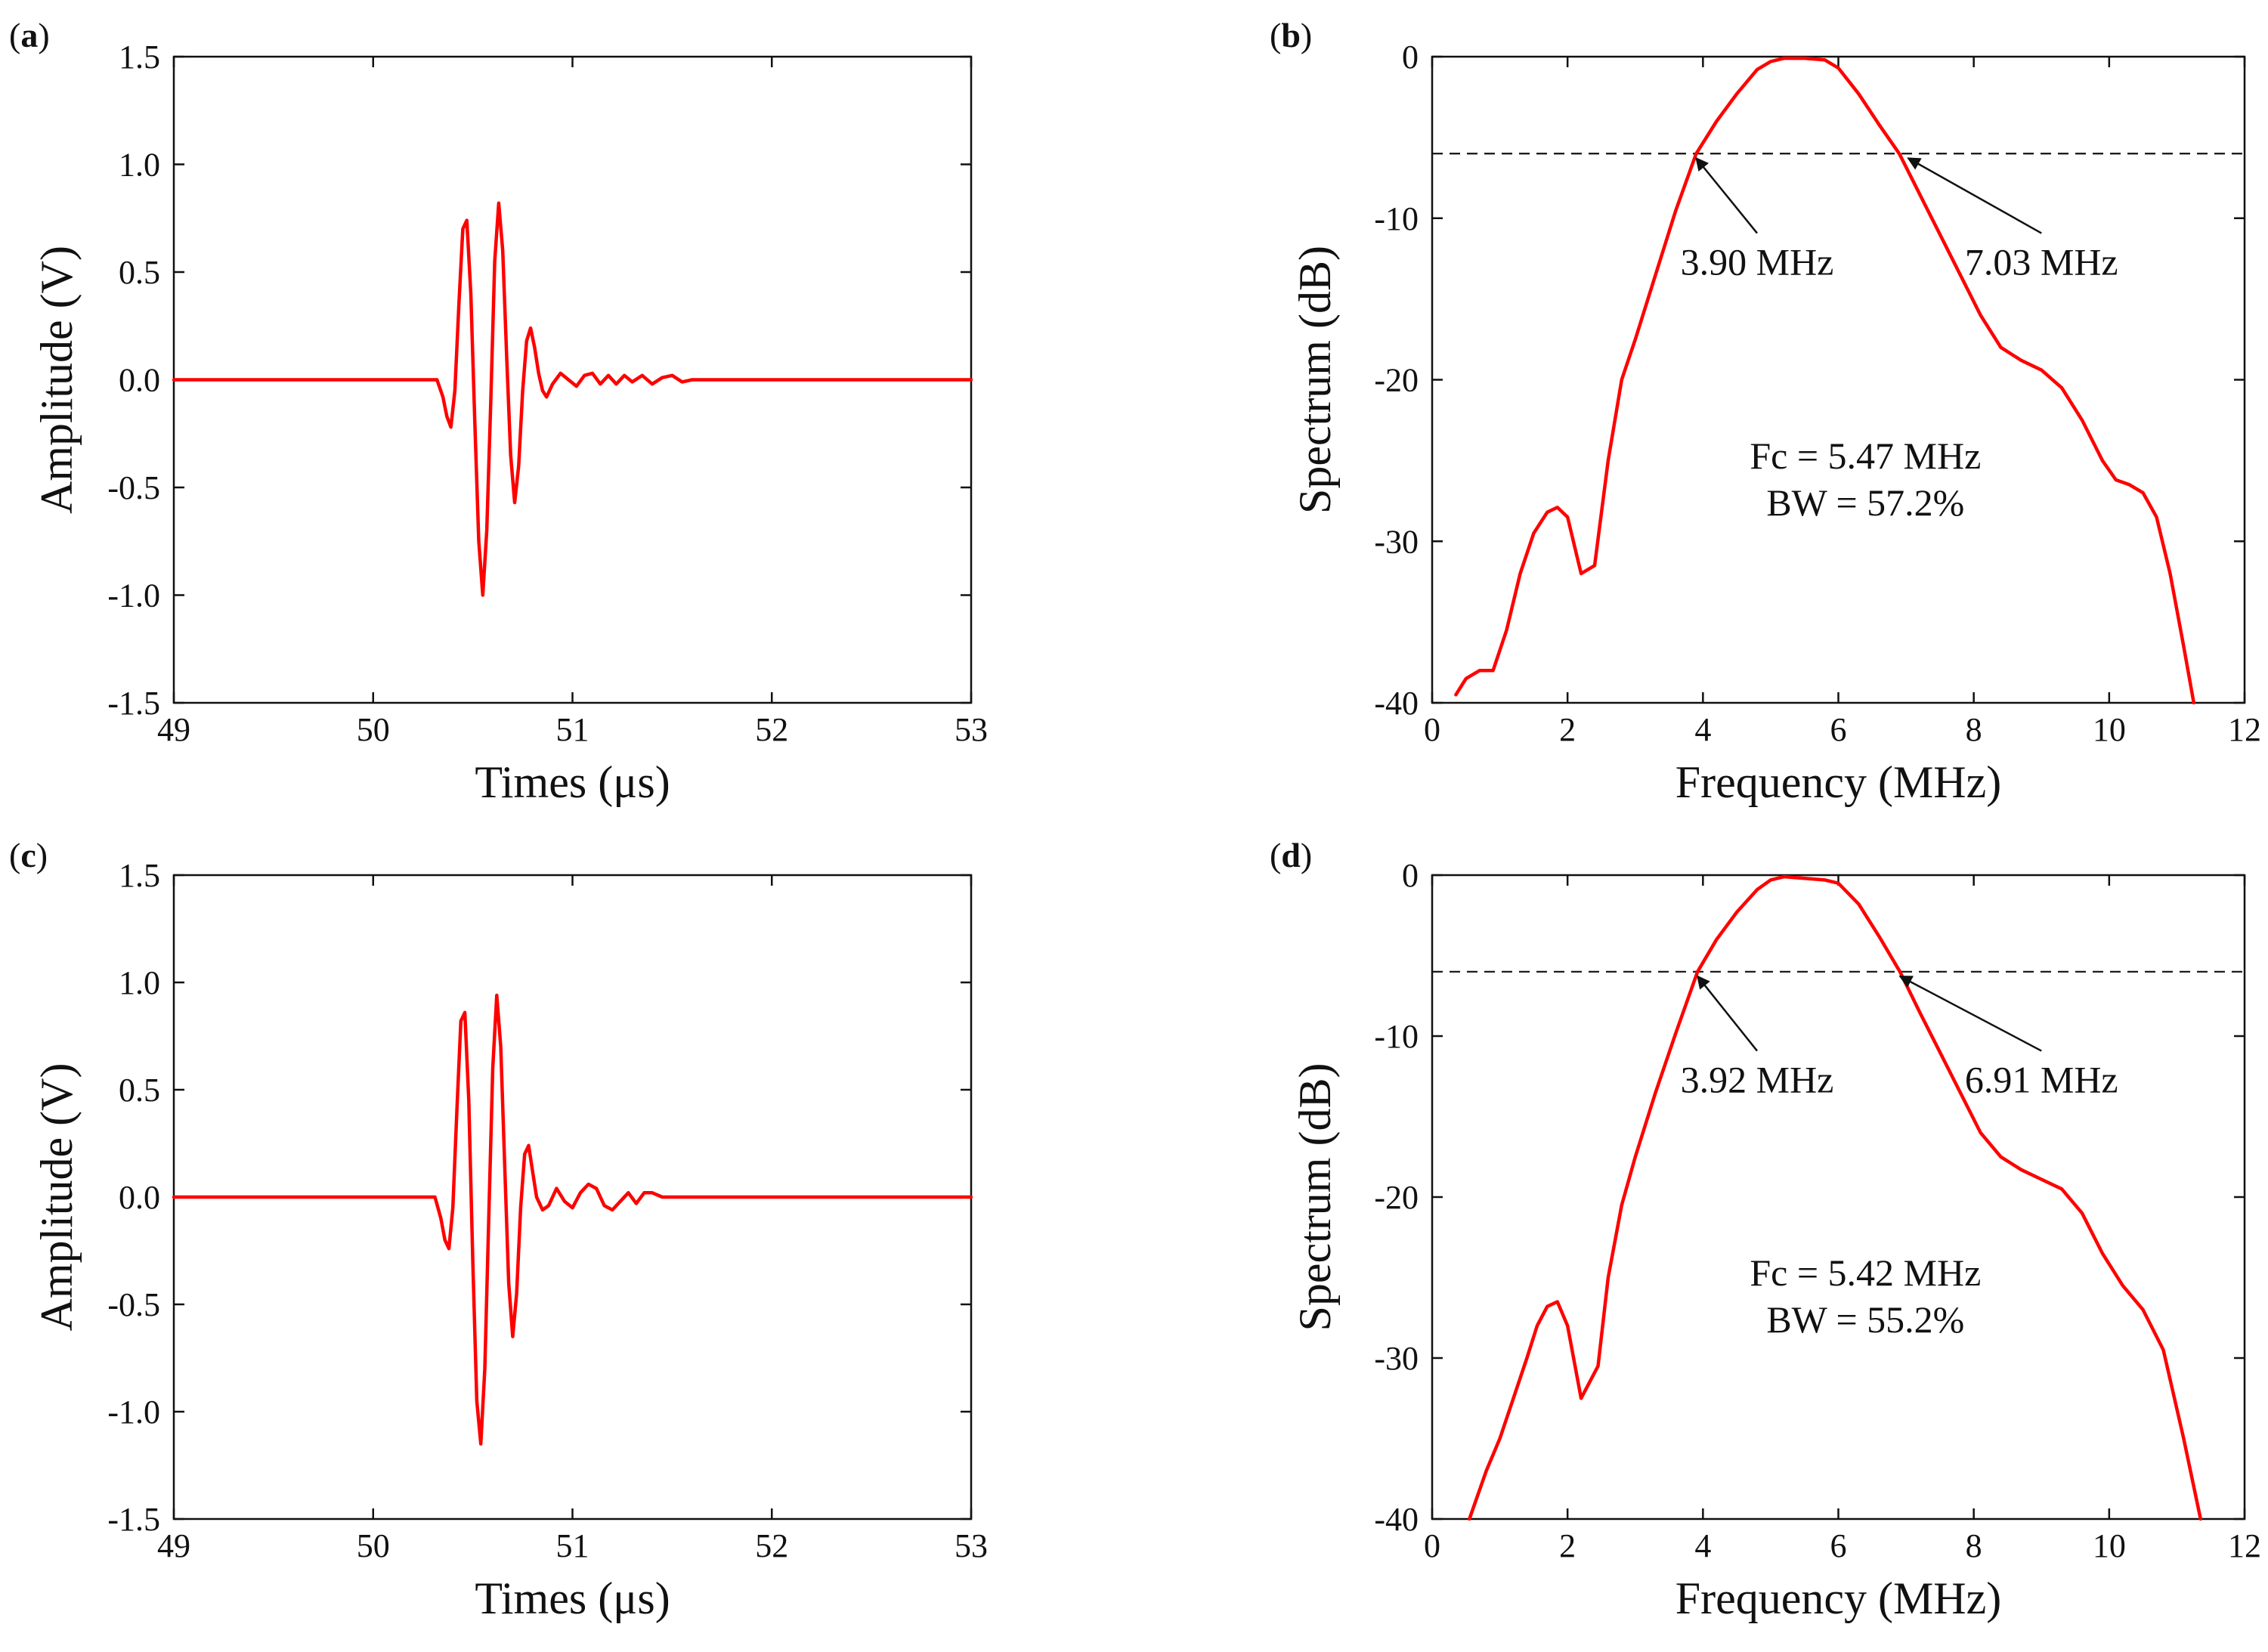 This screenshot has width=2268, height=1652. What do you see at coordinates (1865, 456) in the screenshot?
I see `center-frequency-label: Fc = 5.47 MHz` at bounding box center [1865, 456].